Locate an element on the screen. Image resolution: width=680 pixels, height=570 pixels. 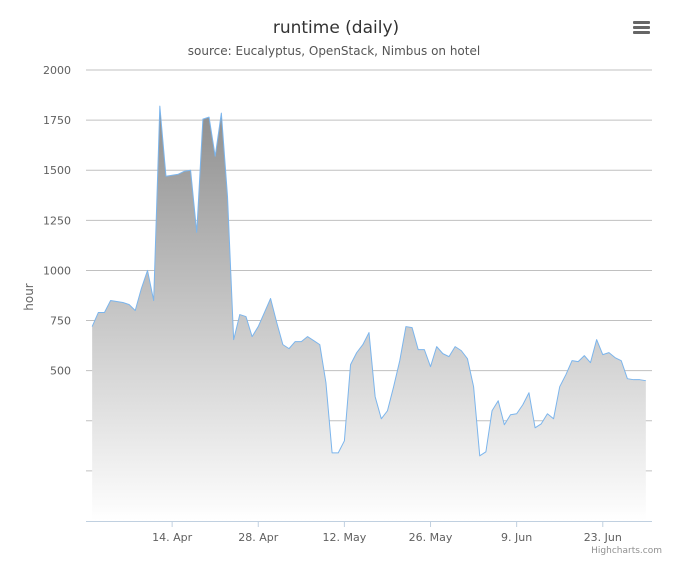
x-tick-label: 14. Apr is located at coordinates (172, 537).